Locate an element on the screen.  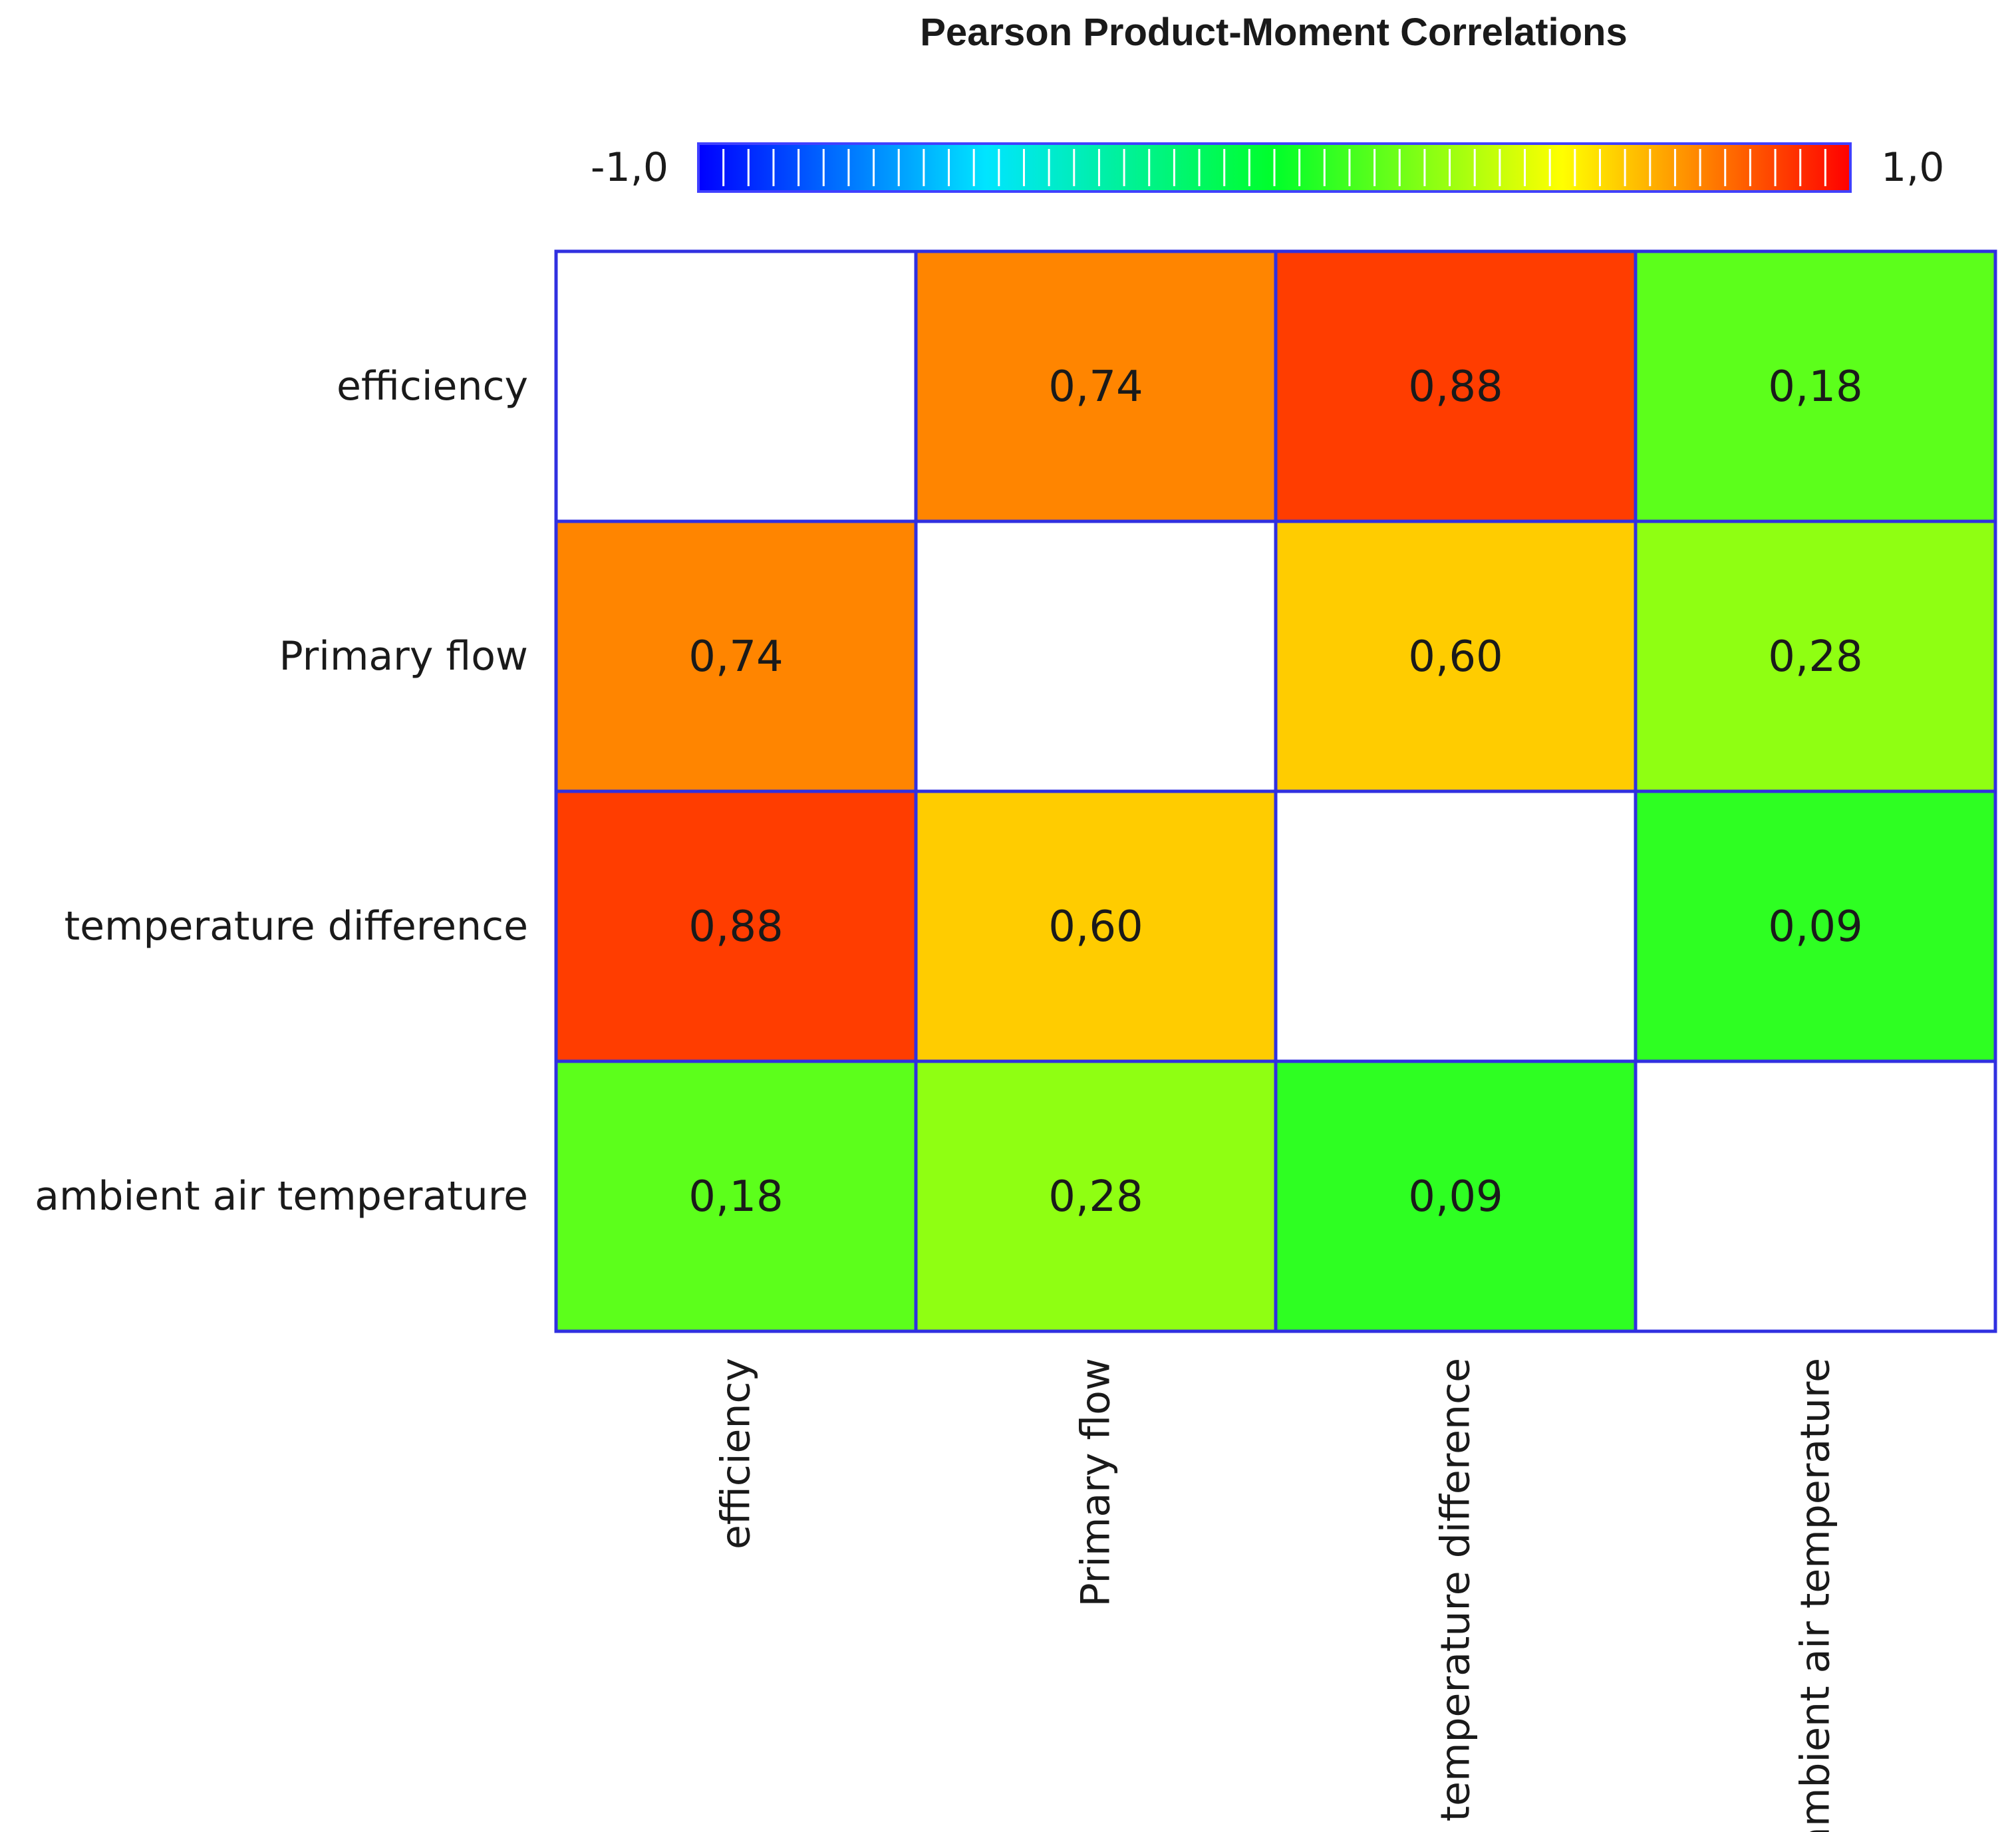
row-label: temperature difference is located at coordinates (296, 926).